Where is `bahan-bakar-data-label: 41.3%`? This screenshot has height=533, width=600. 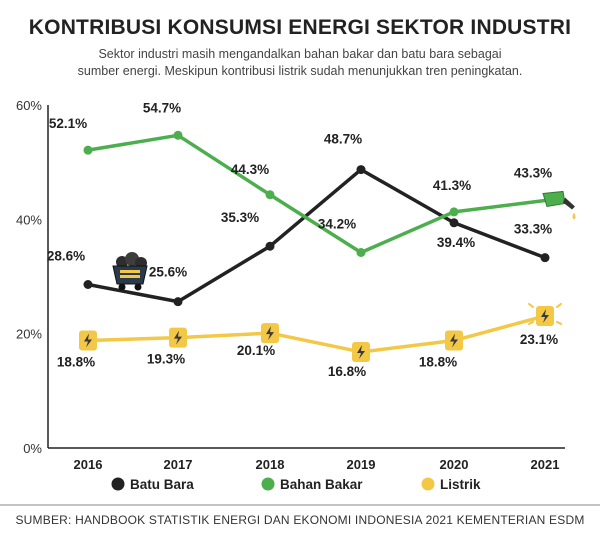
bahan-bakar-data-label: 41.3% is located at coordinates (452, 185).